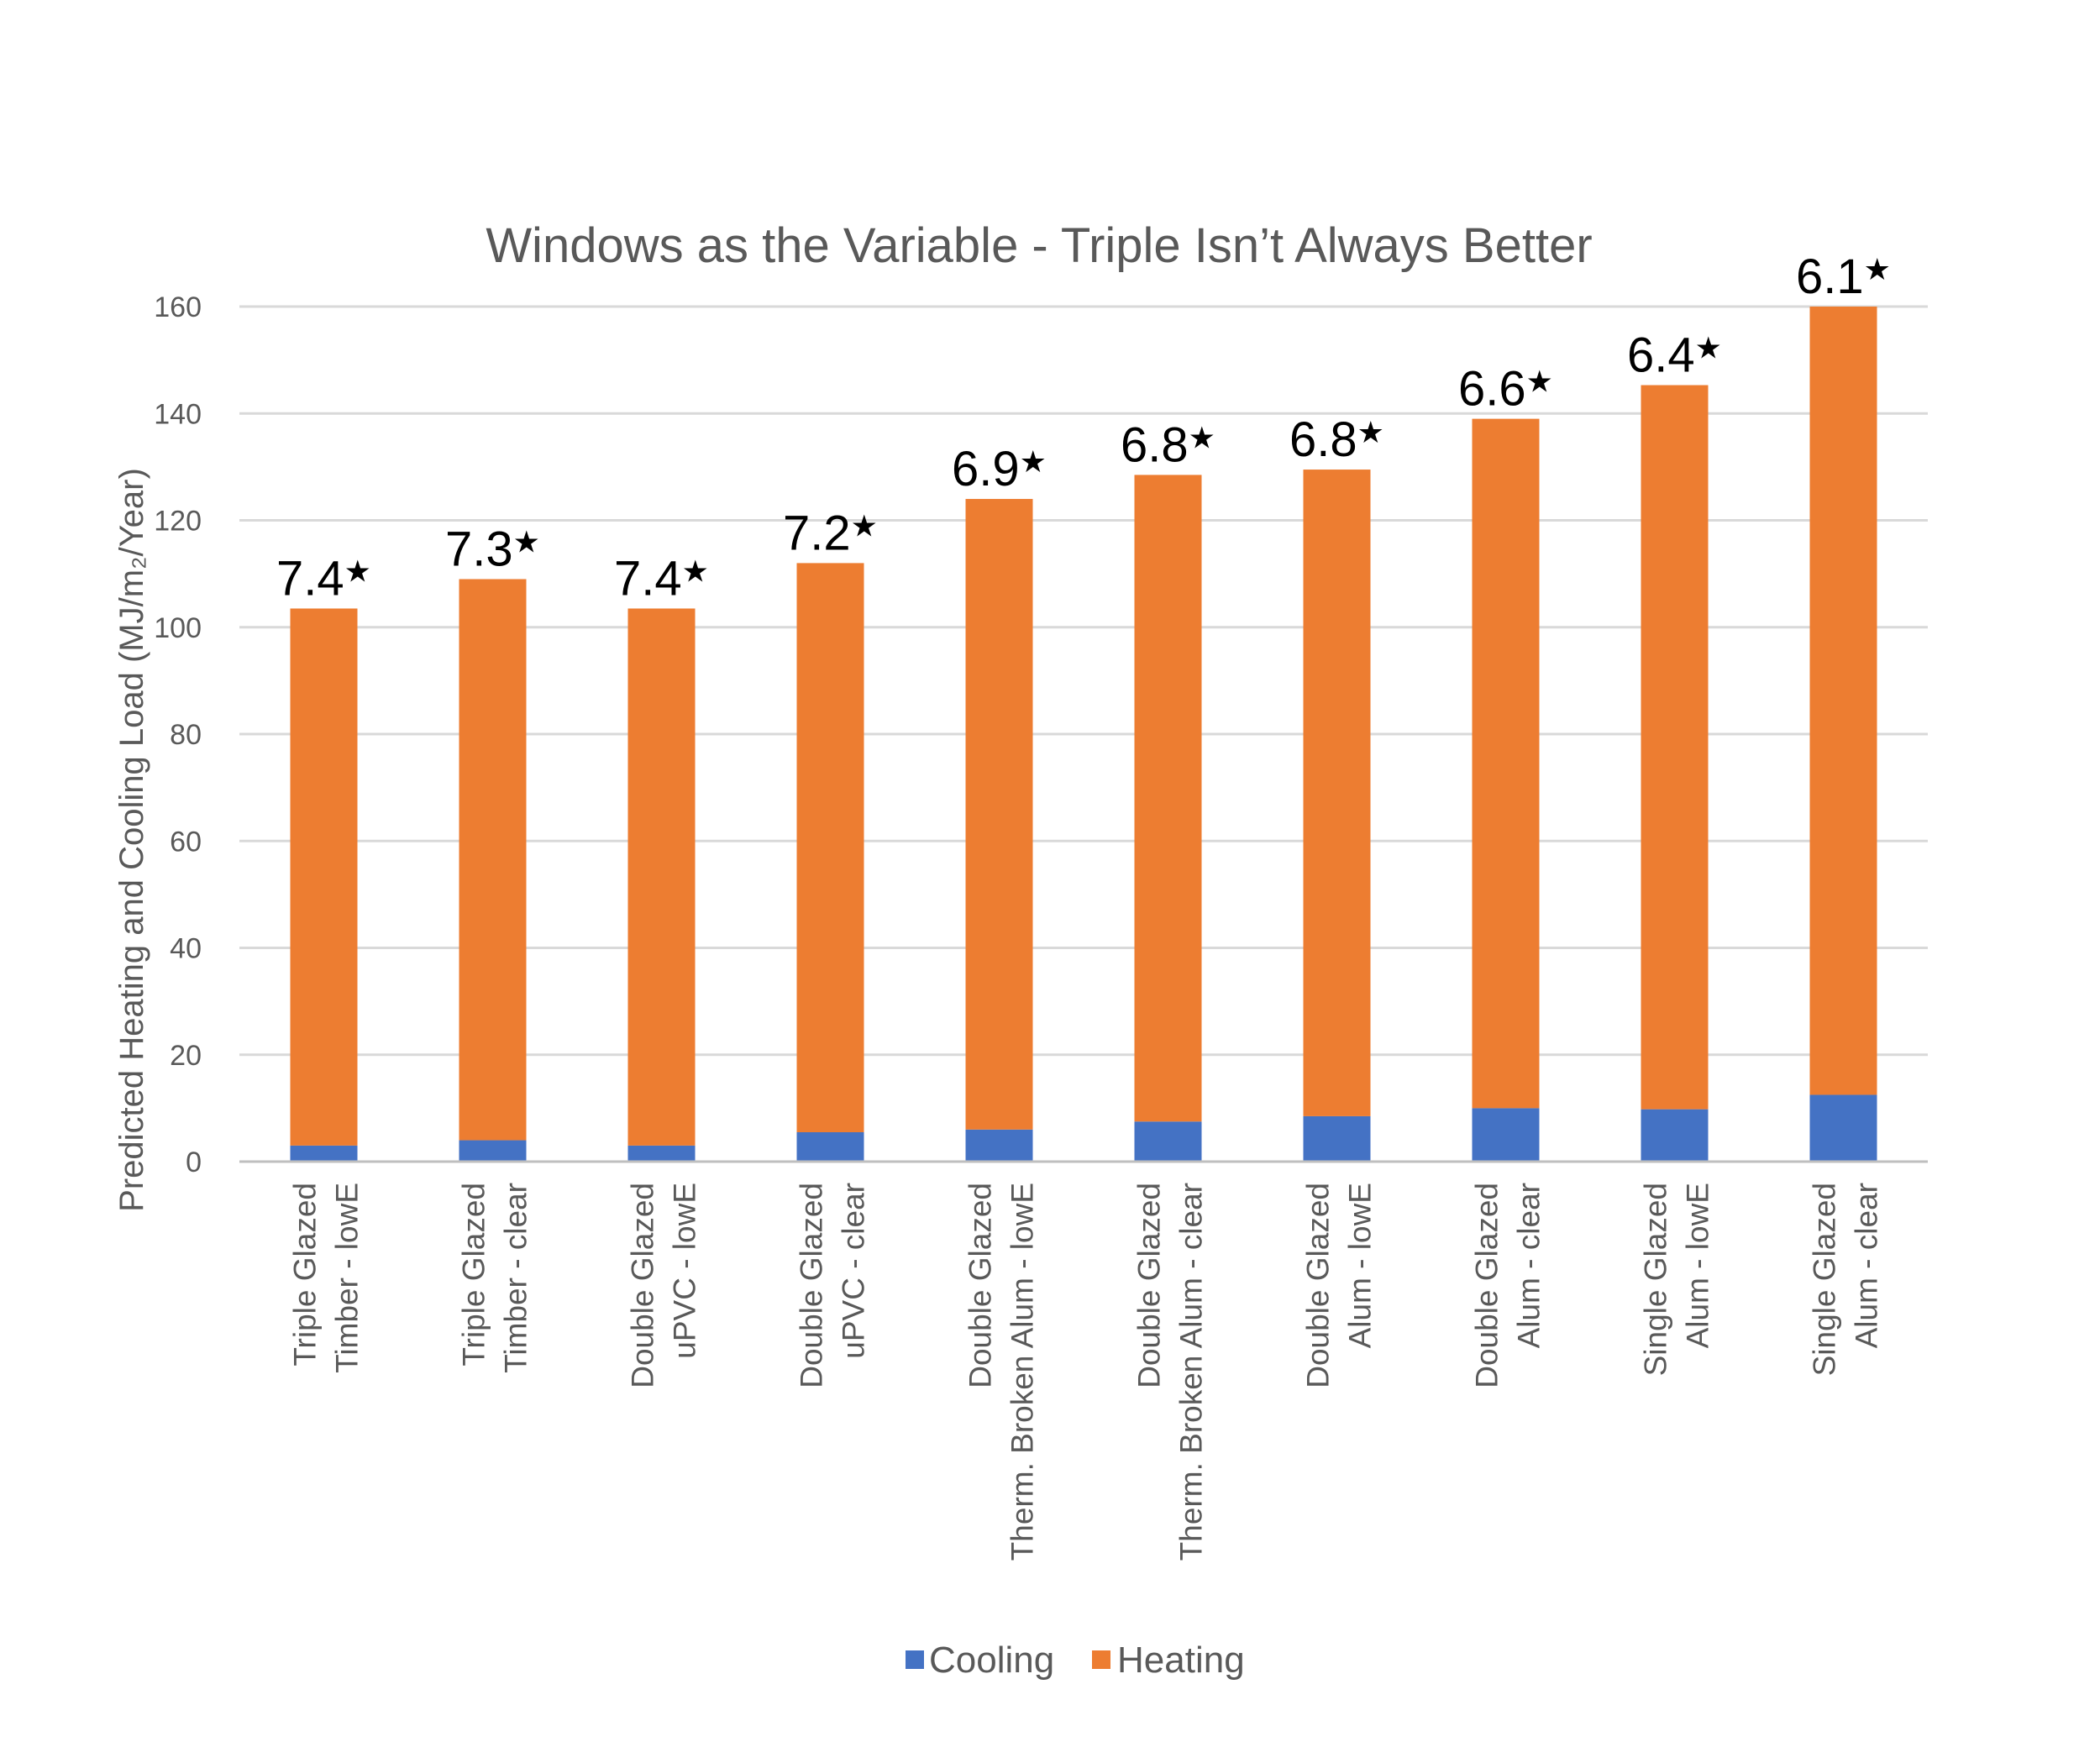  Describe the element at coordinates (1181, 1660) in the screenshot. I see `legend-label-heating: Heating` at that location.